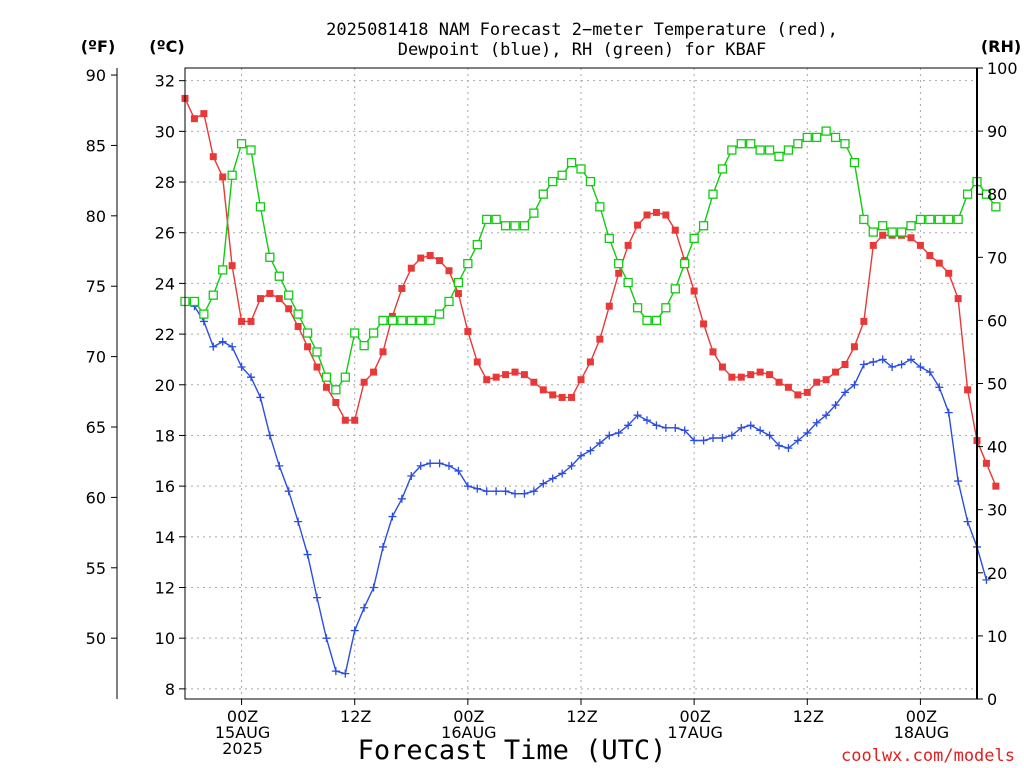 This screenshot has width=1024, height=768. What do you see at coordinates (921, 716) in the screenshot?
I see `x-tick-label: 00Z` at bounding box center [921, 716].